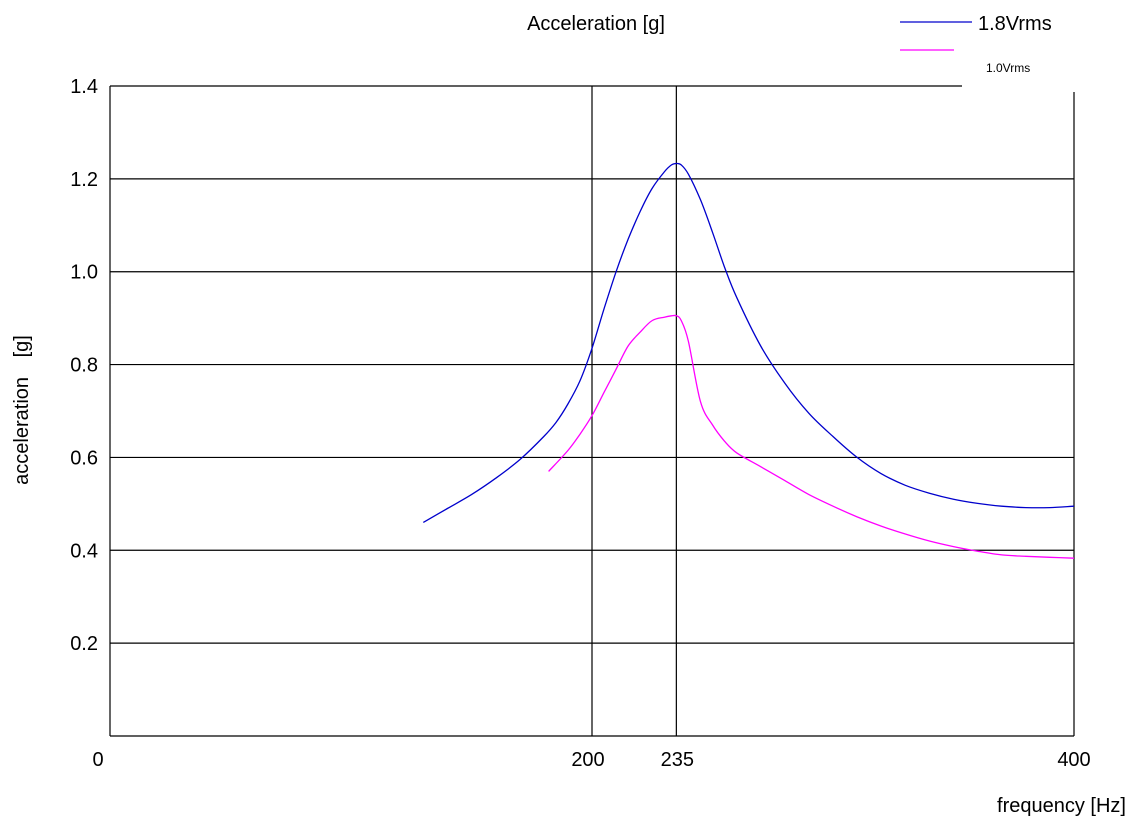 Image resolution: width=1131 pixels, height=821 pixels. I want to click on legend-background, so click(1018, 68).